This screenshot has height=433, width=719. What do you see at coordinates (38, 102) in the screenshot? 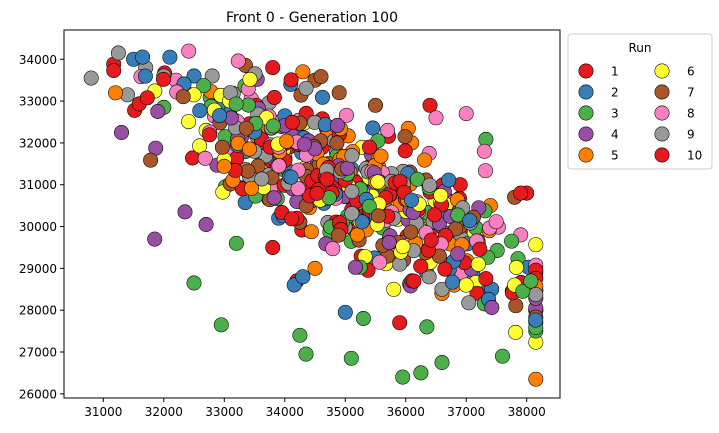
I see `y-tick-label: 33000` at bounding box center [38, 102].